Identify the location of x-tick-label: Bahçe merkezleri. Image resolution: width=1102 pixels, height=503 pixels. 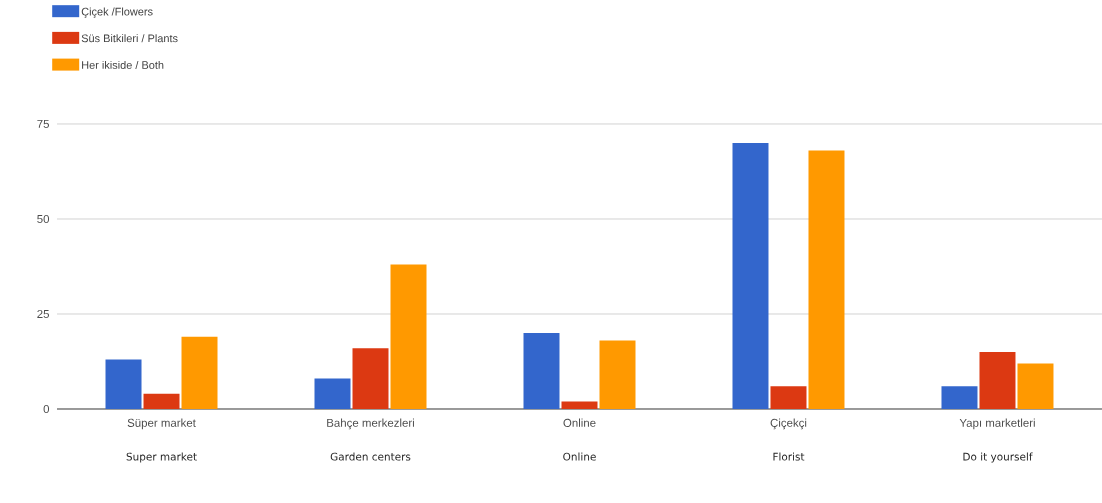
(370, 424).